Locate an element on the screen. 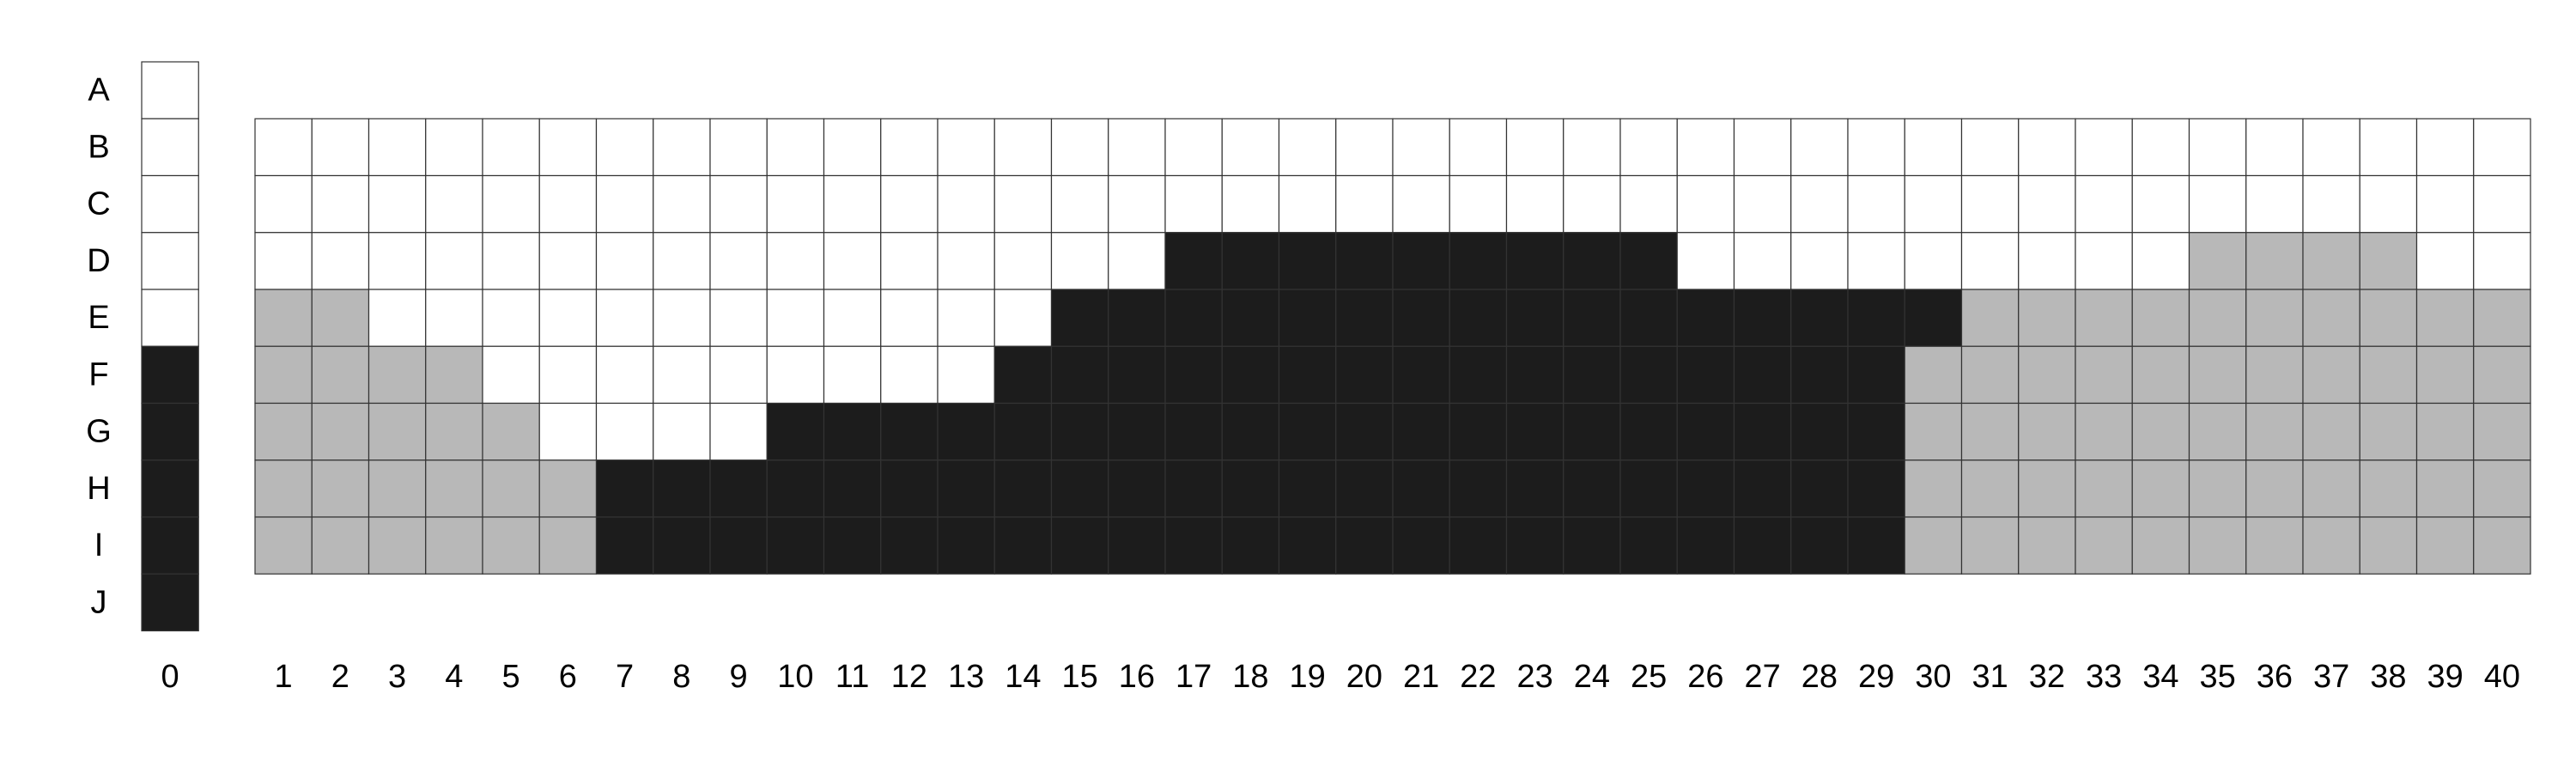  col-label-9: 9 is located at coordinates (739, 677).